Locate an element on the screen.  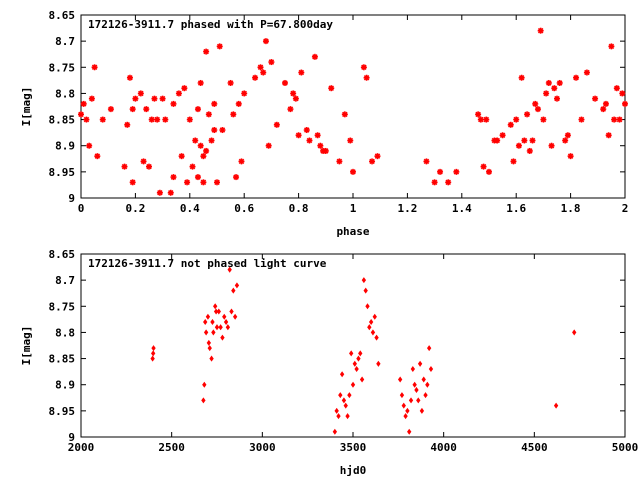
x-tick-label: 0.4 is located at coordinates (190, 208).